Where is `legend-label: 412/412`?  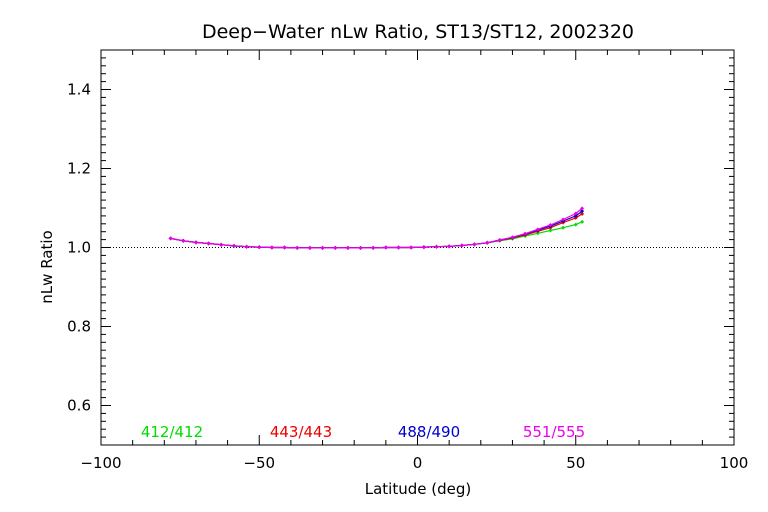
legend-label: 412/412 is located at coordinates (172, 432).